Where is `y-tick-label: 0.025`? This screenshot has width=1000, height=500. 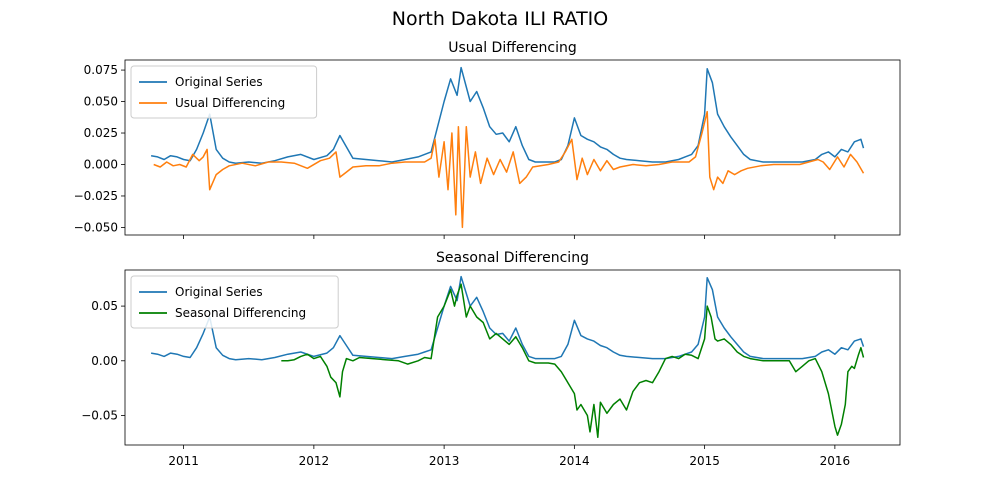 y-tick-label: 0.025 is located at coordinates (101, 133).